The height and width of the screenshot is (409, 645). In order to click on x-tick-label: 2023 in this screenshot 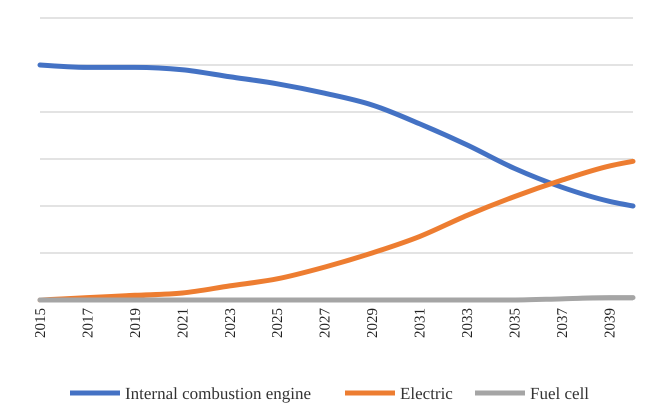, I will do `click(230, 323)`.